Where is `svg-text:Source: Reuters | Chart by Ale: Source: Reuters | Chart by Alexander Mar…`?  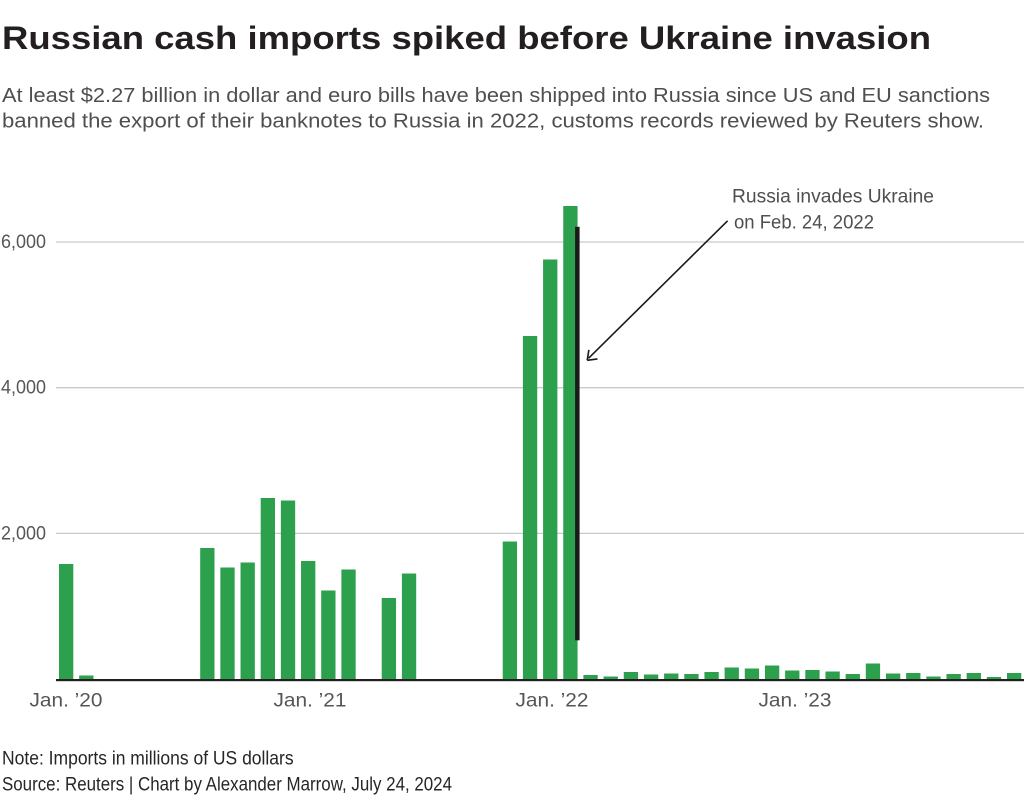
svg-text:Source: Reuters | Chart by Ale: Source: Reuters | Chart by Alexander Mar… is located at coordinates (227, 785).